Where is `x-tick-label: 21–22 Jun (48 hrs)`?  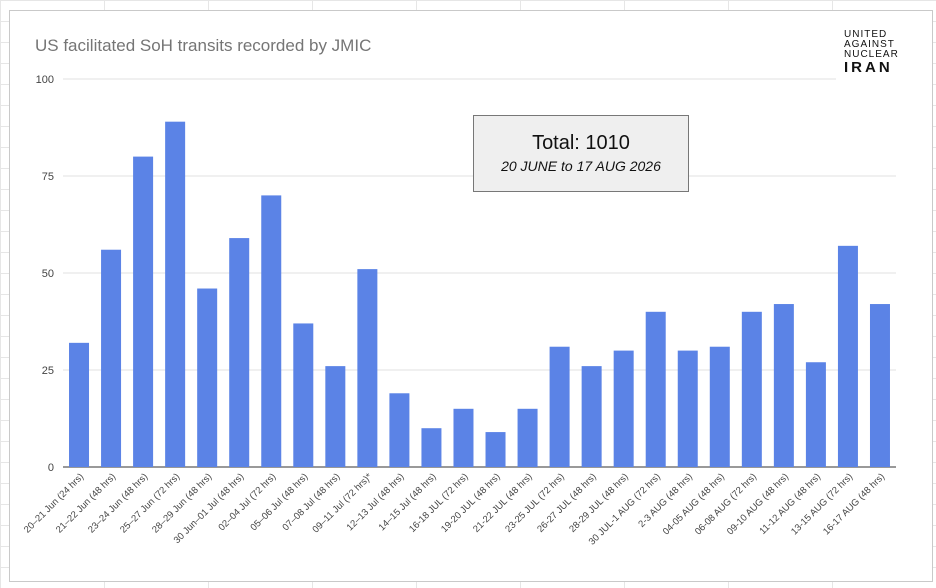 x-tick-label: 21–22 Jun (48 hrs) is located at coordinates (86, 503).